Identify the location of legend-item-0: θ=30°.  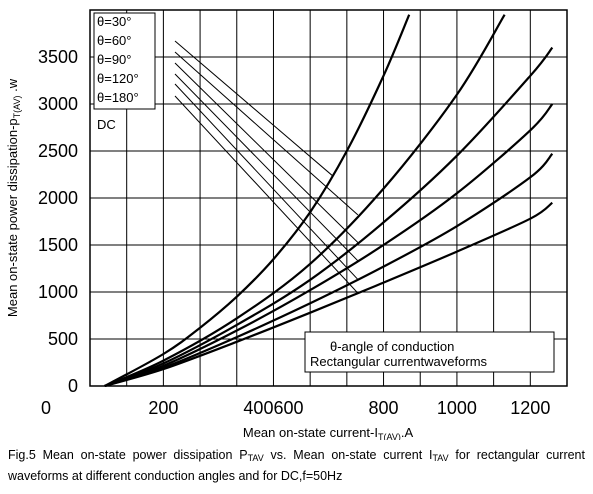
(114, 21).